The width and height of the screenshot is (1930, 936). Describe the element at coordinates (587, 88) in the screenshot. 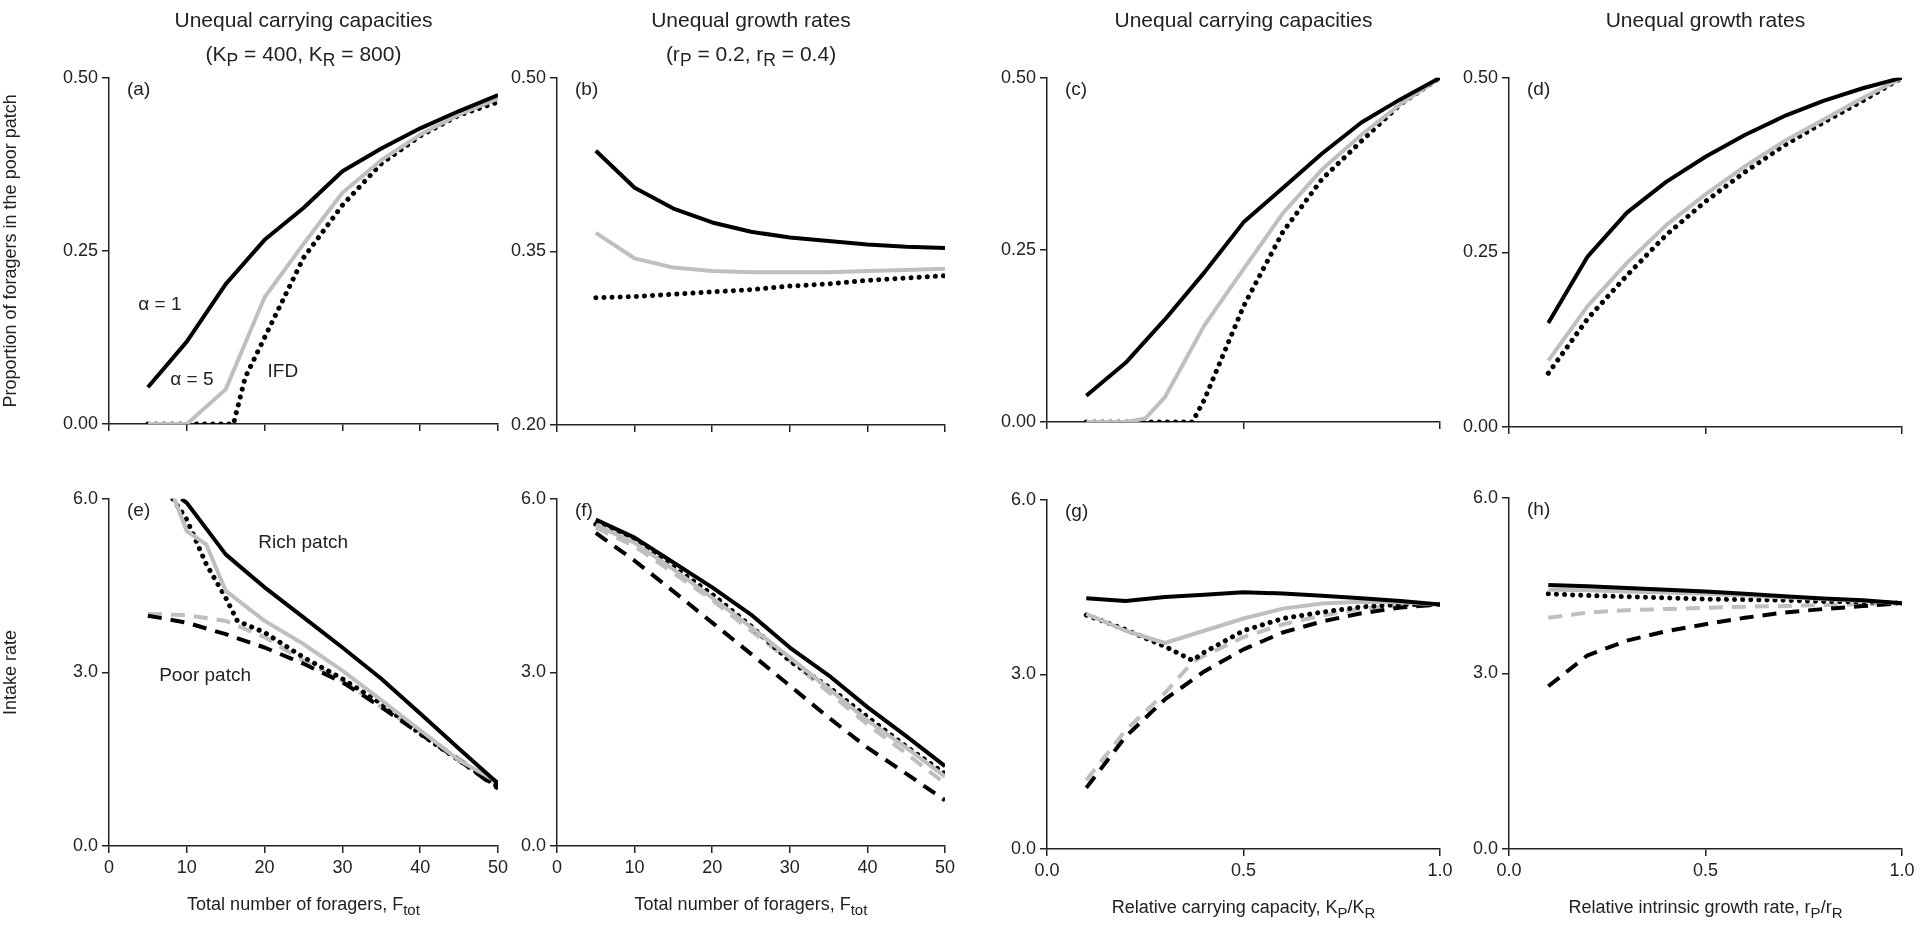

I see `annotation: (b)` at that location.